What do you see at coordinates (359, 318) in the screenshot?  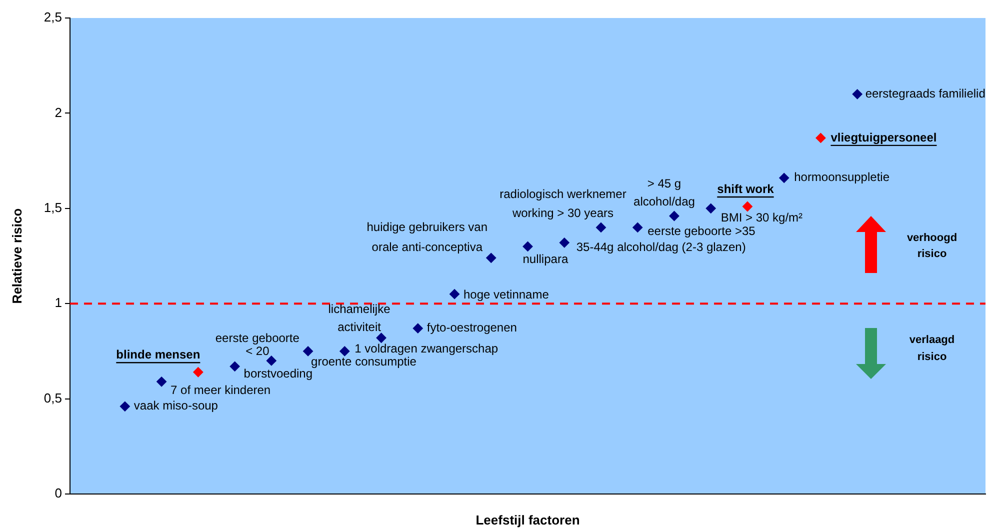 I see `series-label: lichamelijke activiteit` at bounding box center [359, 318].